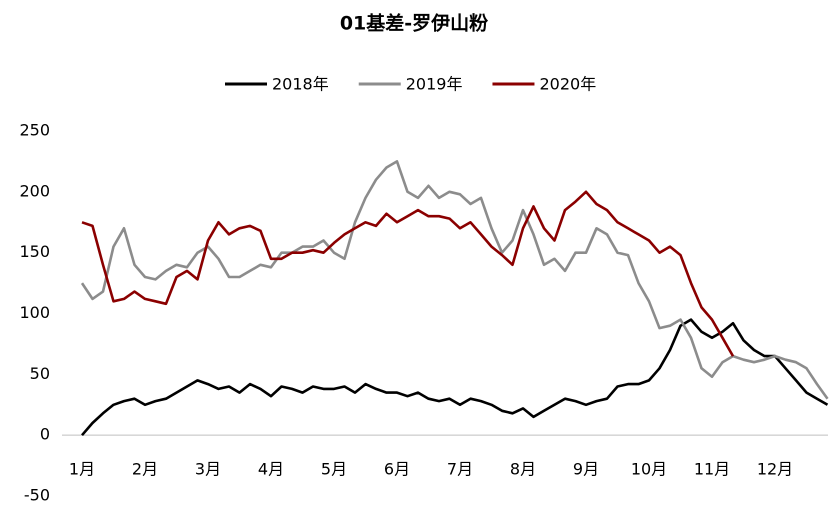  Describe the element at coordinates (34, 130) in the screenshot. I see `y-tick-label: 250` at that location.